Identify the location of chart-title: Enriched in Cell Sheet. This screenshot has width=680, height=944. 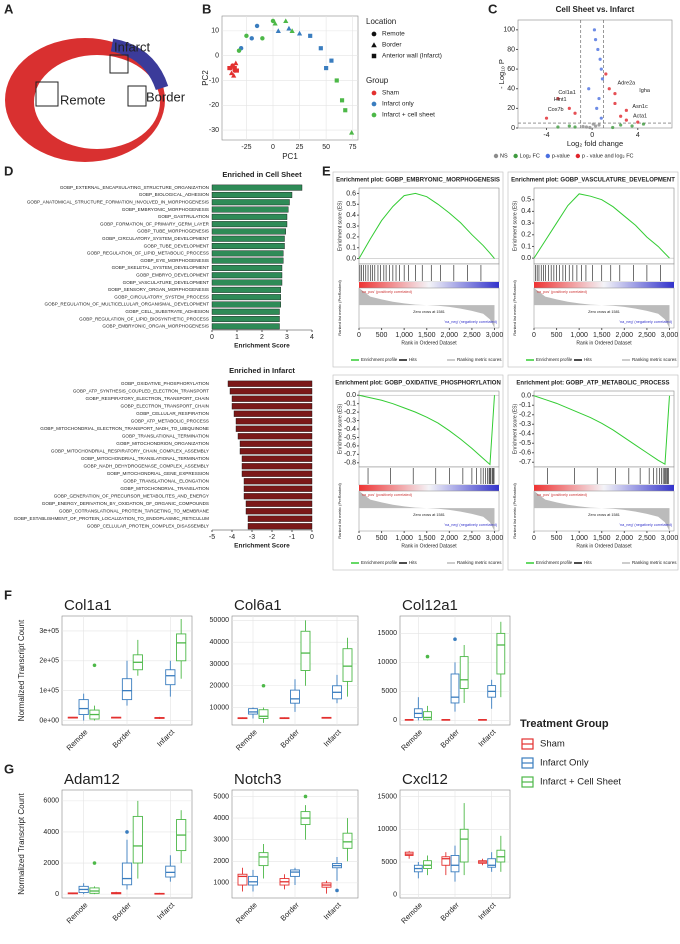
(262, 174).